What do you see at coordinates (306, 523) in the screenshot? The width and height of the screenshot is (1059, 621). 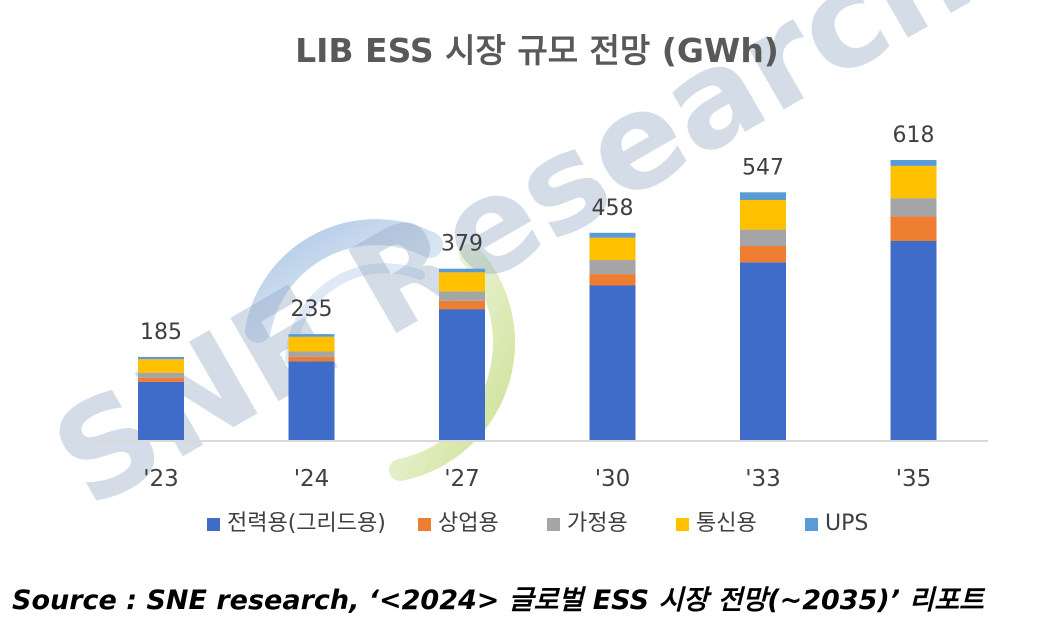 I see `legend-label: 전력용(그리드용)` at bounding box center [306, 523].